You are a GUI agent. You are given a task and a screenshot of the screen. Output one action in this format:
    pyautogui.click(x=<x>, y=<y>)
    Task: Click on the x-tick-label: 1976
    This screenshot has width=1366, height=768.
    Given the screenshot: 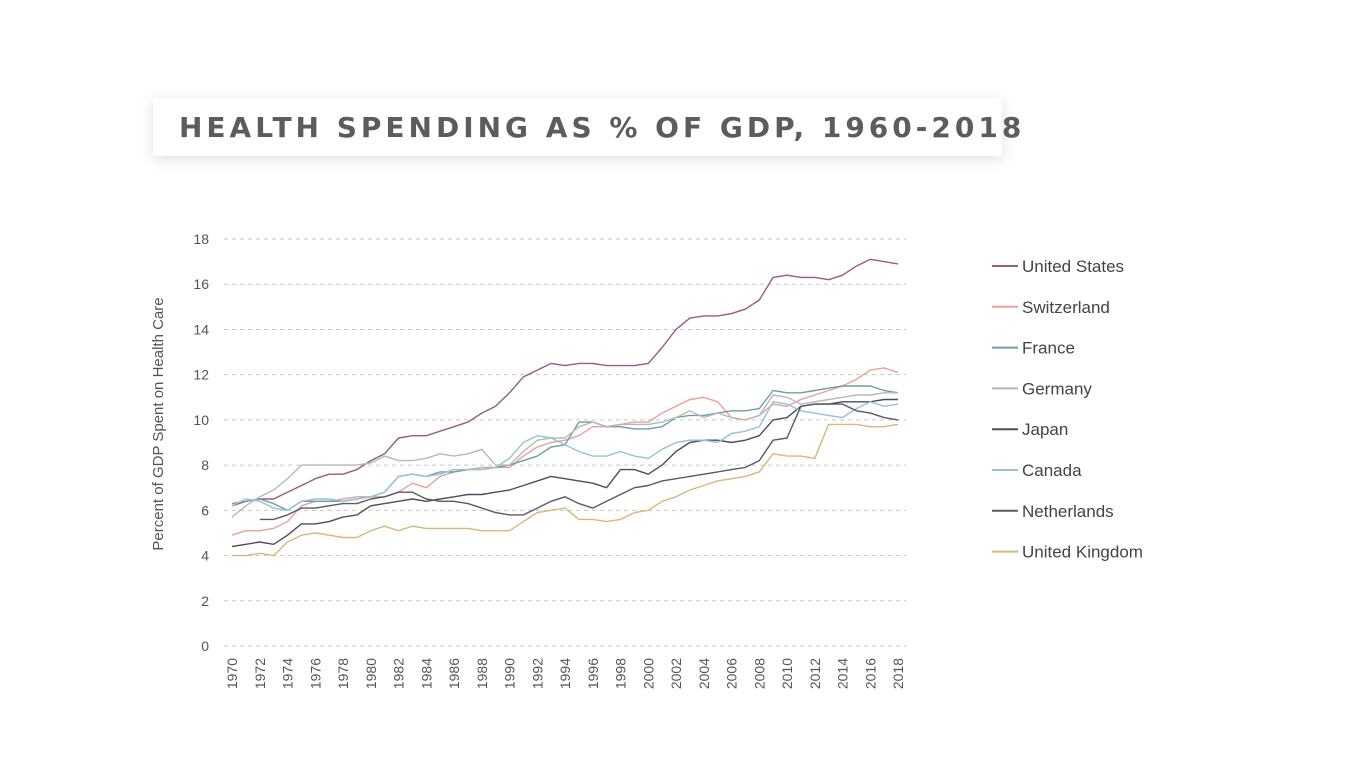 What is the action you would take?
    pyautogui.click(x=315, y=673)
    